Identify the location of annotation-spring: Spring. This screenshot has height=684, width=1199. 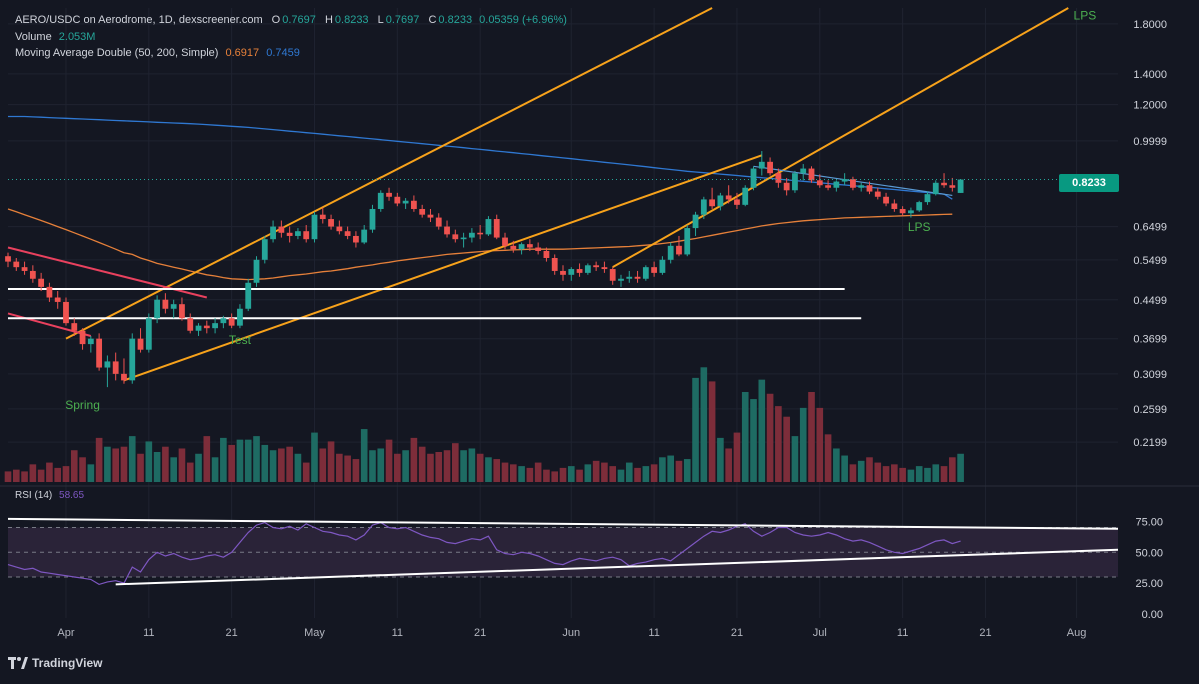
(82, 405).